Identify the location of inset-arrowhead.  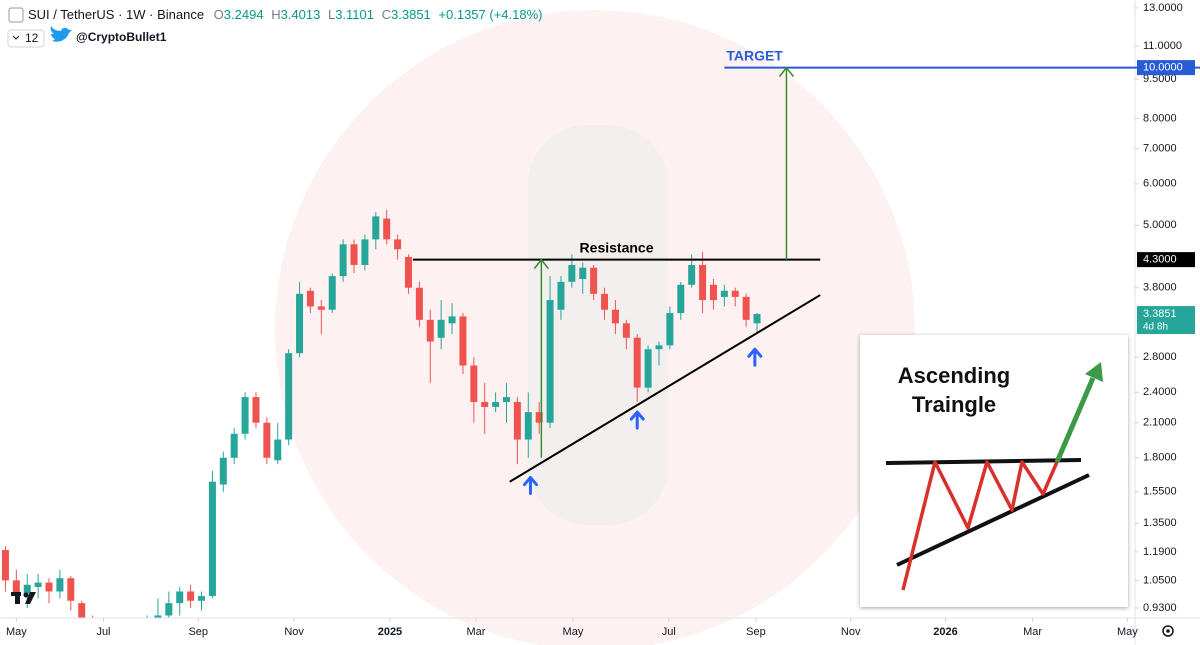
(1094, 372).